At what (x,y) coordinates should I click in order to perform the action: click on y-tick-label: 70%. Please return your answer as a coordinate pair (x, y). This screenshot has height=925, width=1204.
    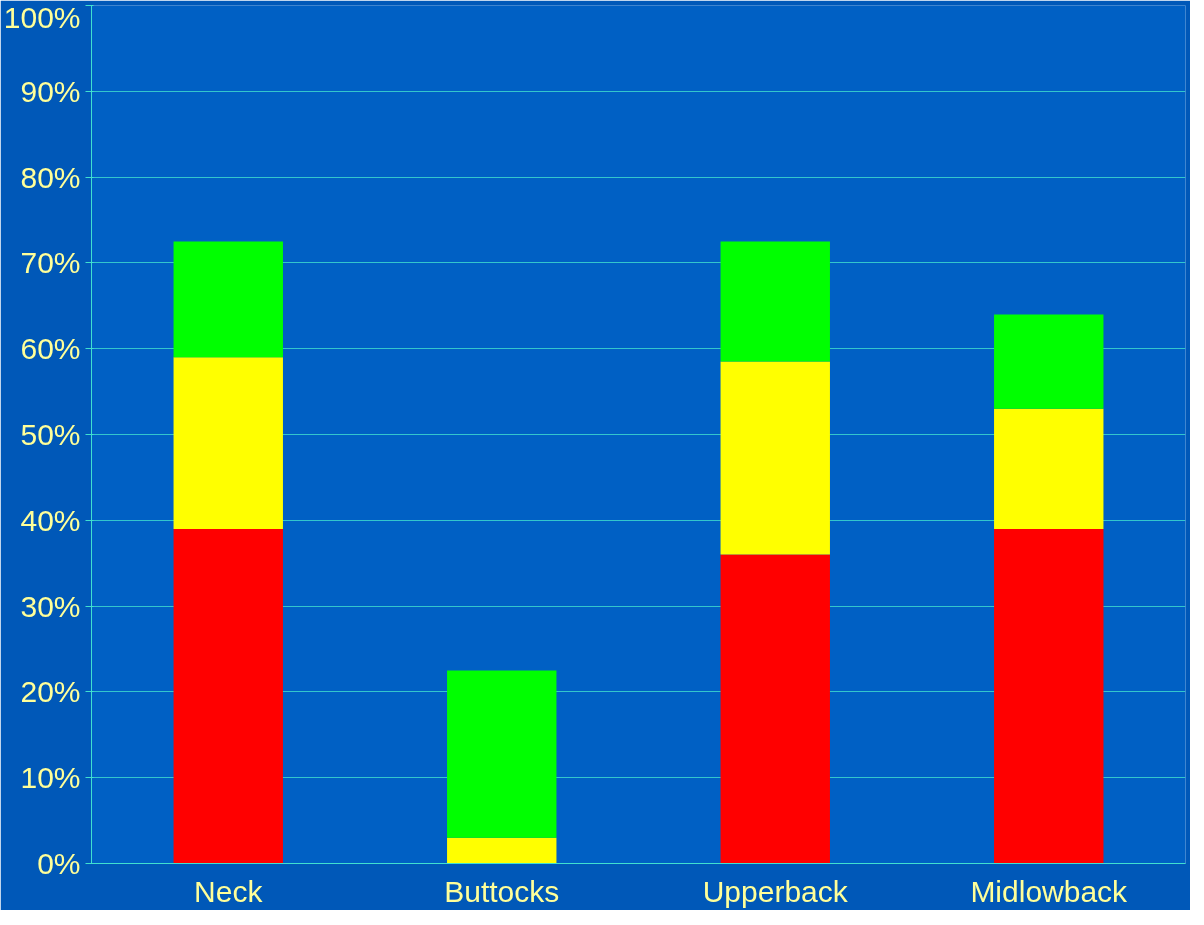
    Looking at the image, I should click on (50, 263).